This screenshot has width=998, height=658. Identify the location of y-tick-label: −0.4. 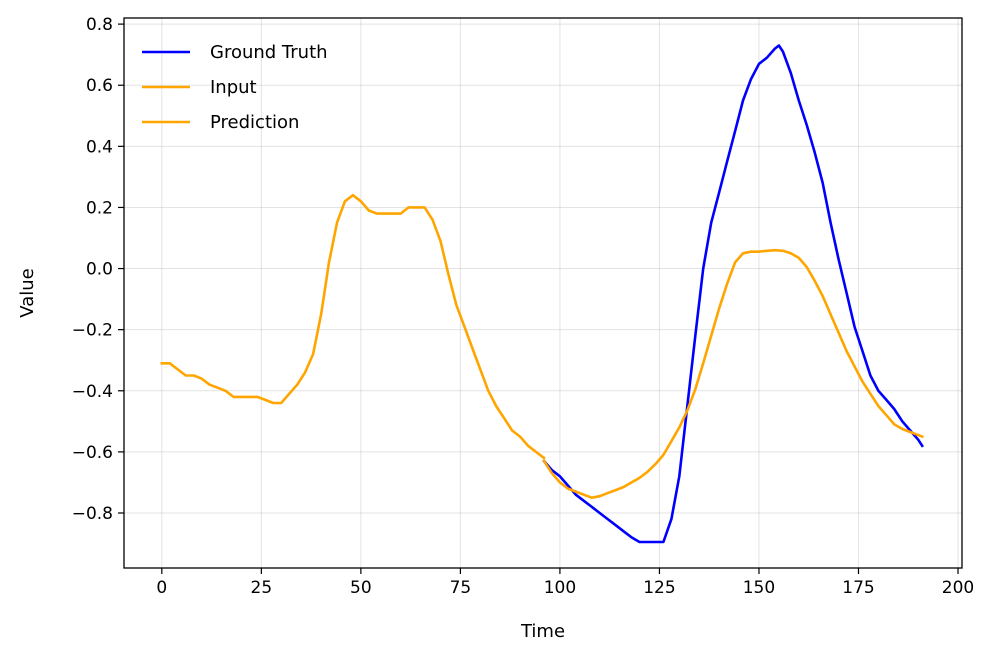
(92, 392).